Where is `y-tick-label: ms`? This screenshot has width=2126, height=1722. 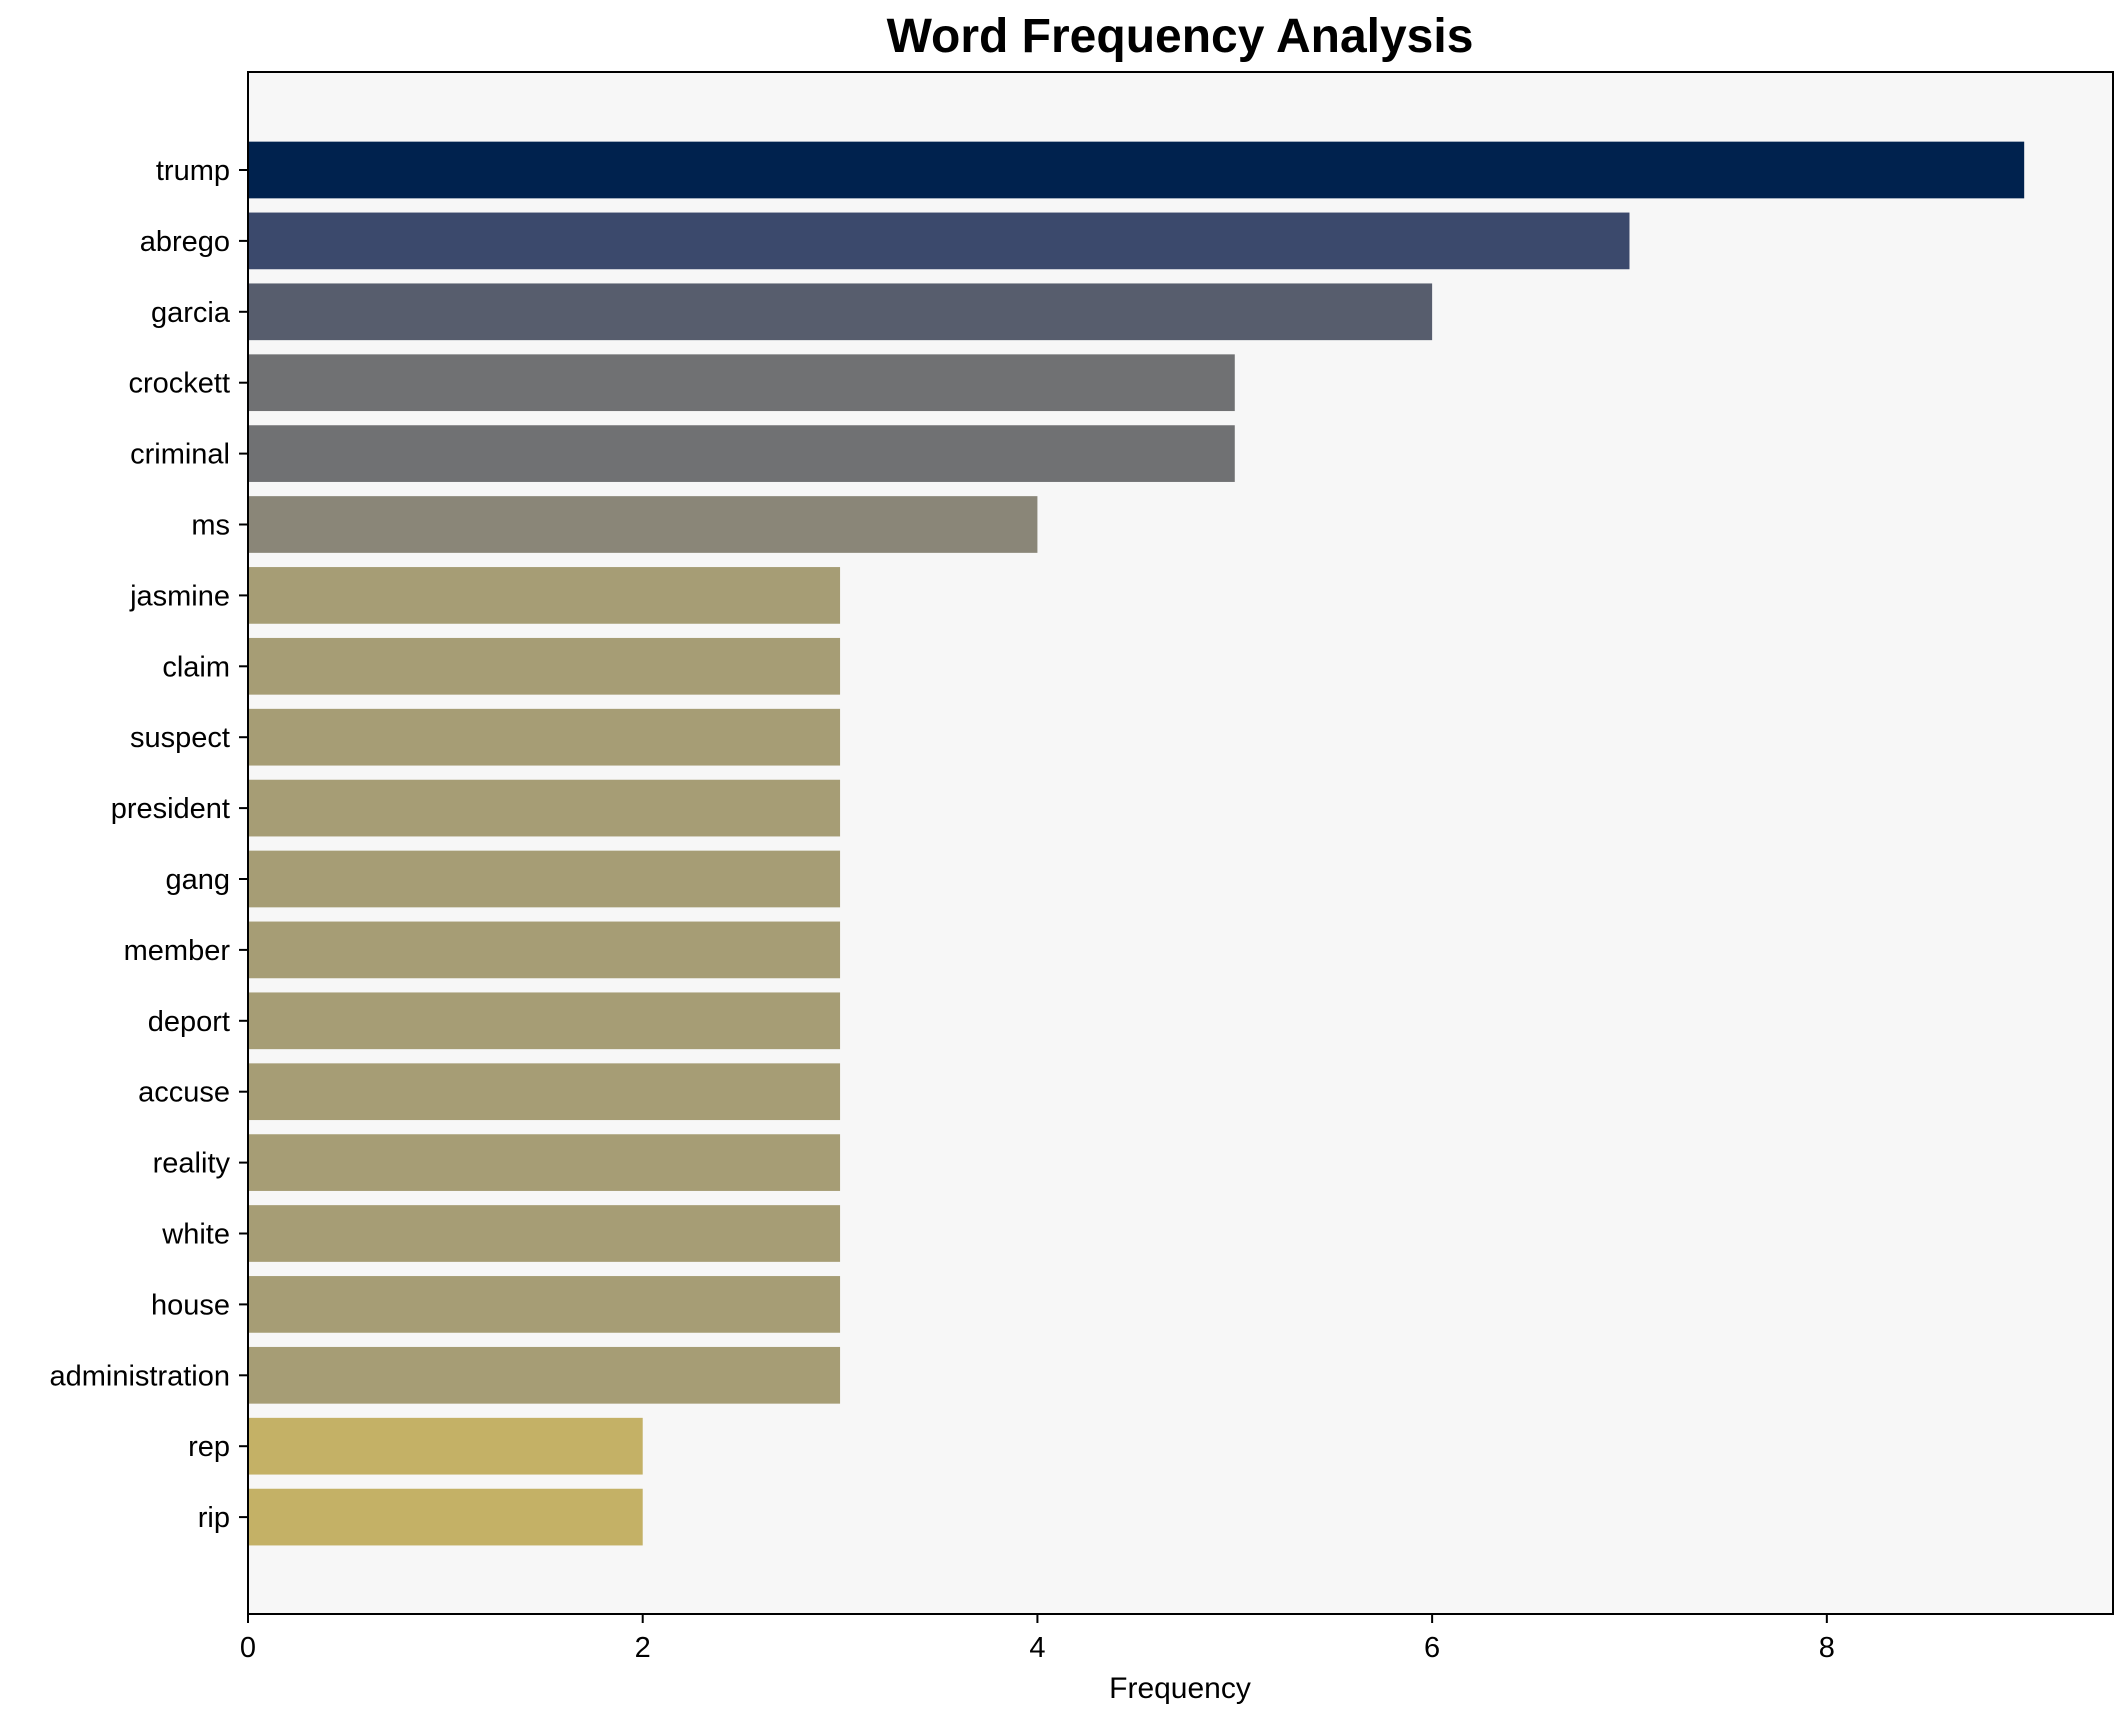 y-tick-label: ms is located at coordinates (210, 526).